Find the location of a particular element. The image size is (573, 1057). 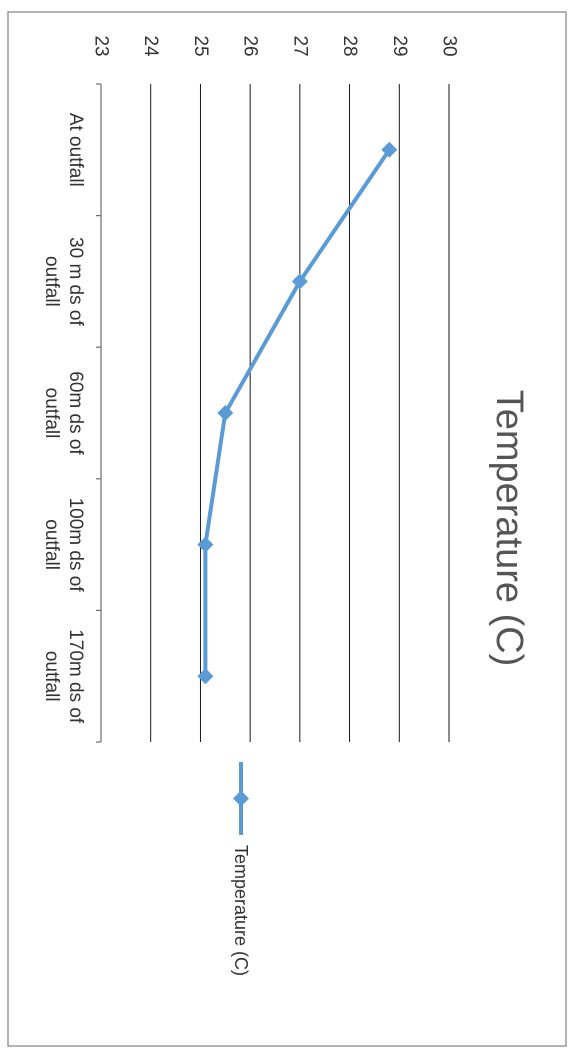

value-tick-label: 29 is located at coordinates (399, 45).